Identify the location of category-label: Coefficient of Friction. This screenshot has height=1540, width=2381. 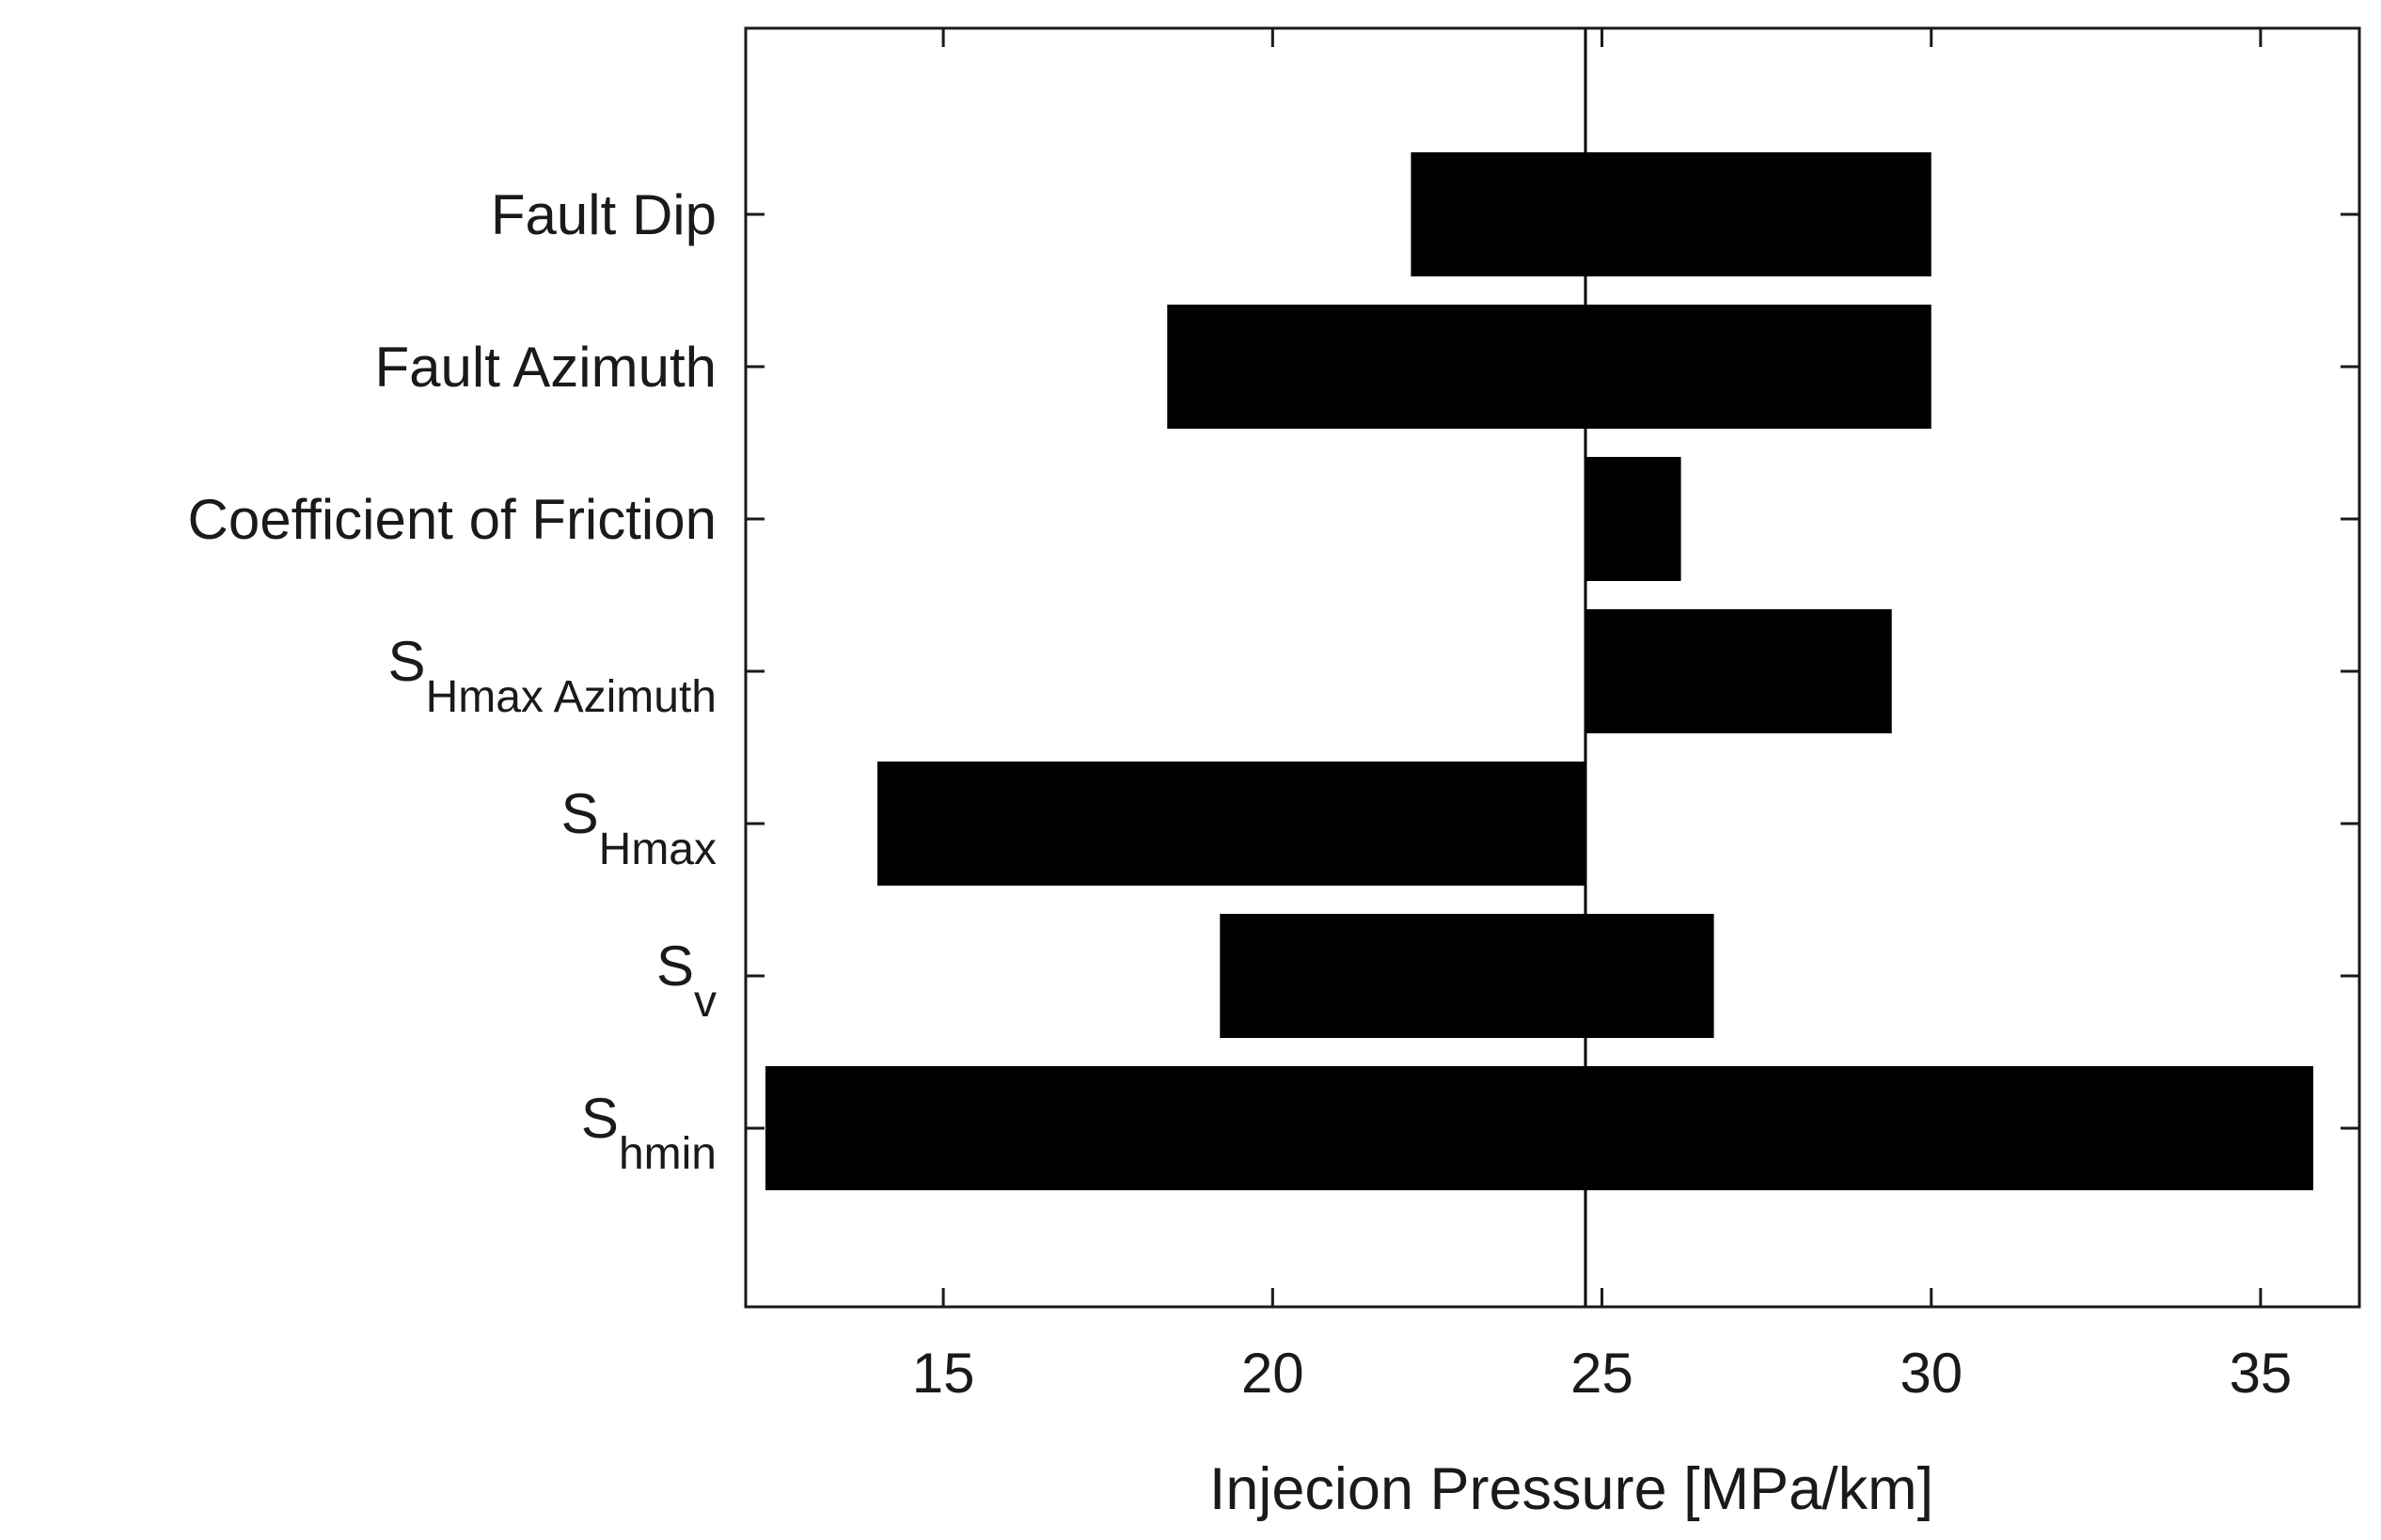
(453, 519).